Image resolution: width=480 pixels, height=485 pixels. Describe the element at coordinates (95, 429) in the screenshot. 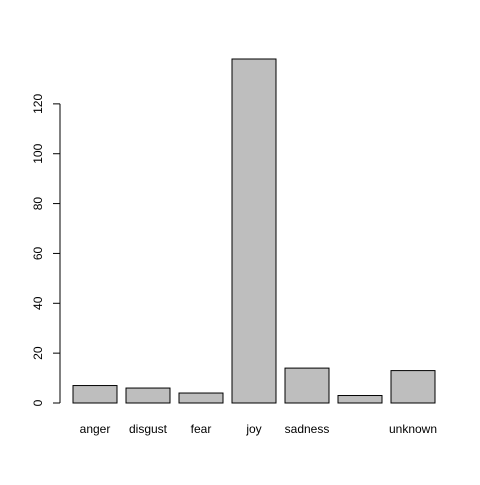

I see `x-tick-label: anger` at that location.